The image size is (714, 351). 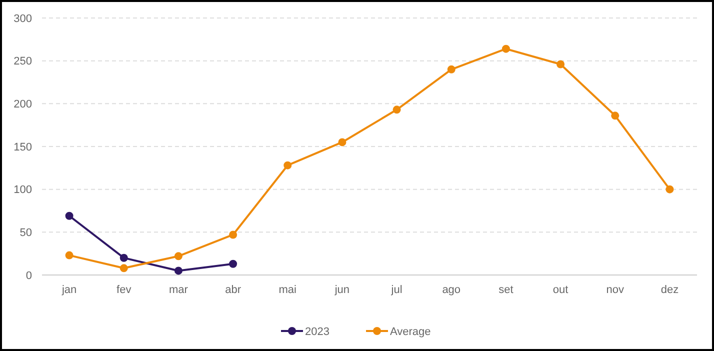 I want to click on x-tick-label: mar, so click(x=178, y=290).